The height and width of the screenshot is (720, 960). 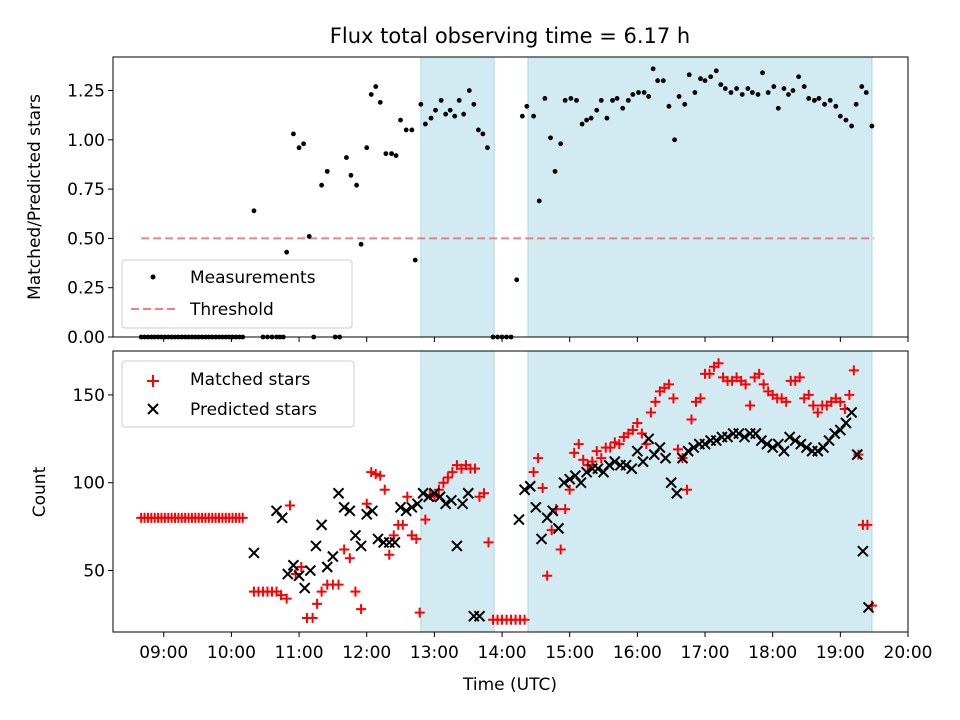 What do you see at coordinates (250, 380) in the screenshot?
I see `legend-matched-label: Matched stars` at bounding box center [250, 380].